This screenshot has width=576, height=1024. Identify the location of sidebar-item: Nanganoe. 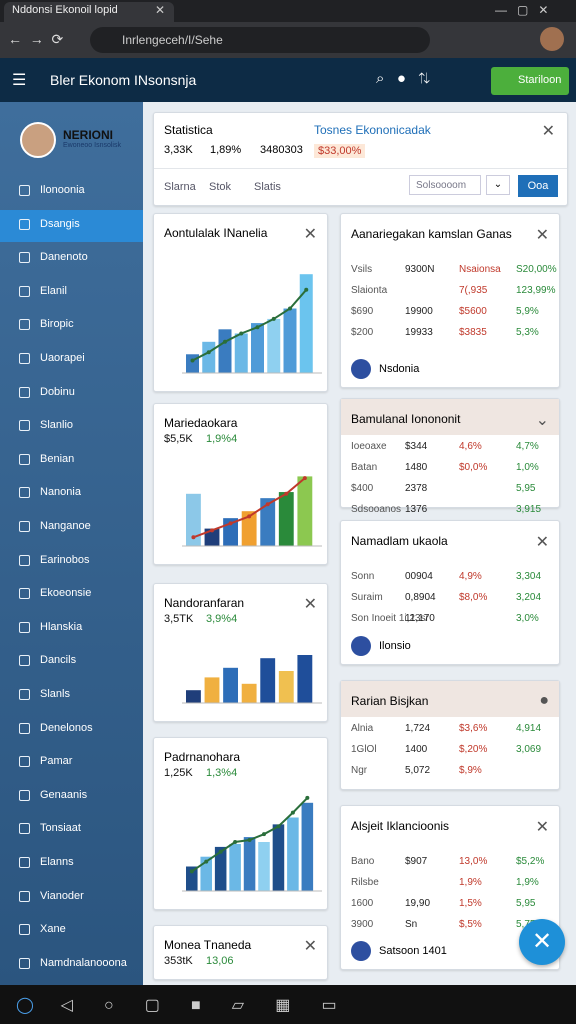
(65, 526).